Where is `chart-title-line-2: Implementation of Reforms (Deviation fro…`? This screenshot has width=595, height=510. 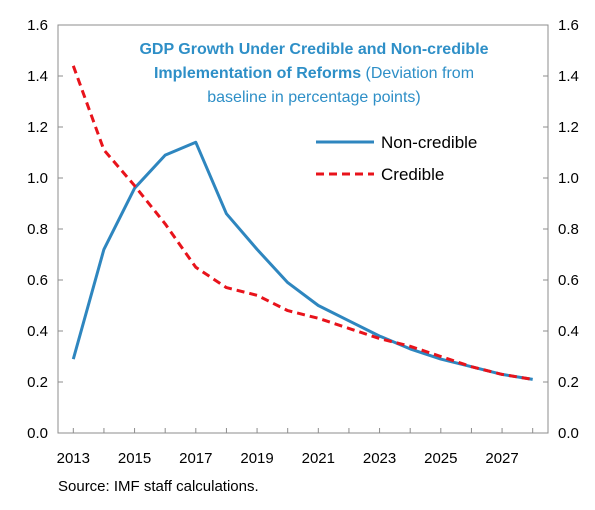 chart-title-line-2: Implementation of Reforms (Deviation fro… is located at coordinates (314, 73).